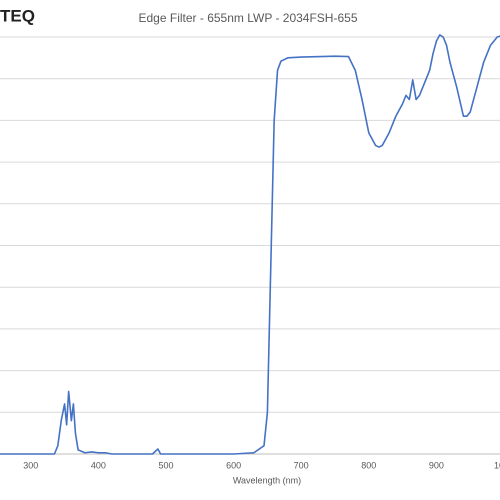 The height and width of the screenshot is (500, 500). I want to click on x-tick-label: 500, so click(165, 465).